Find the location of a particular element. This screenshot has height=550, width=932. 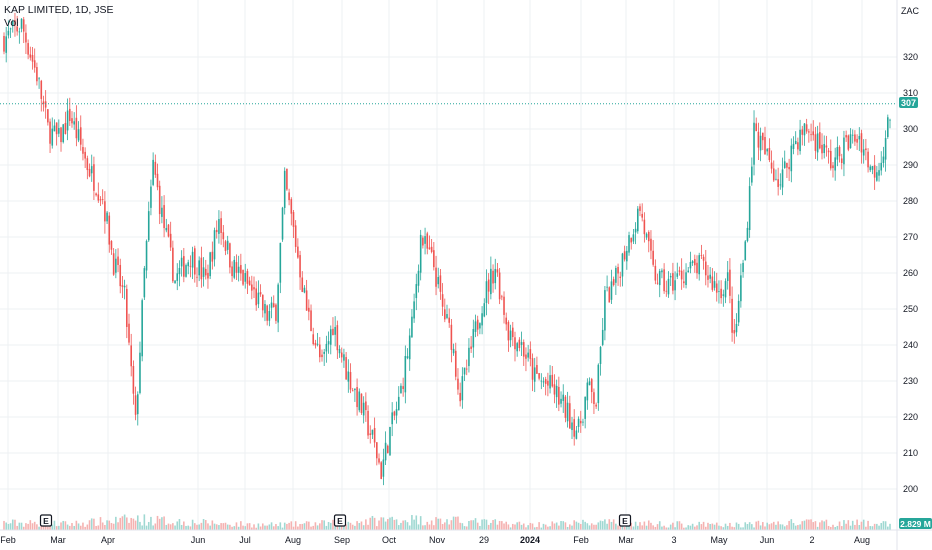

earnings-marker: E is located at coordinates (625, 520).